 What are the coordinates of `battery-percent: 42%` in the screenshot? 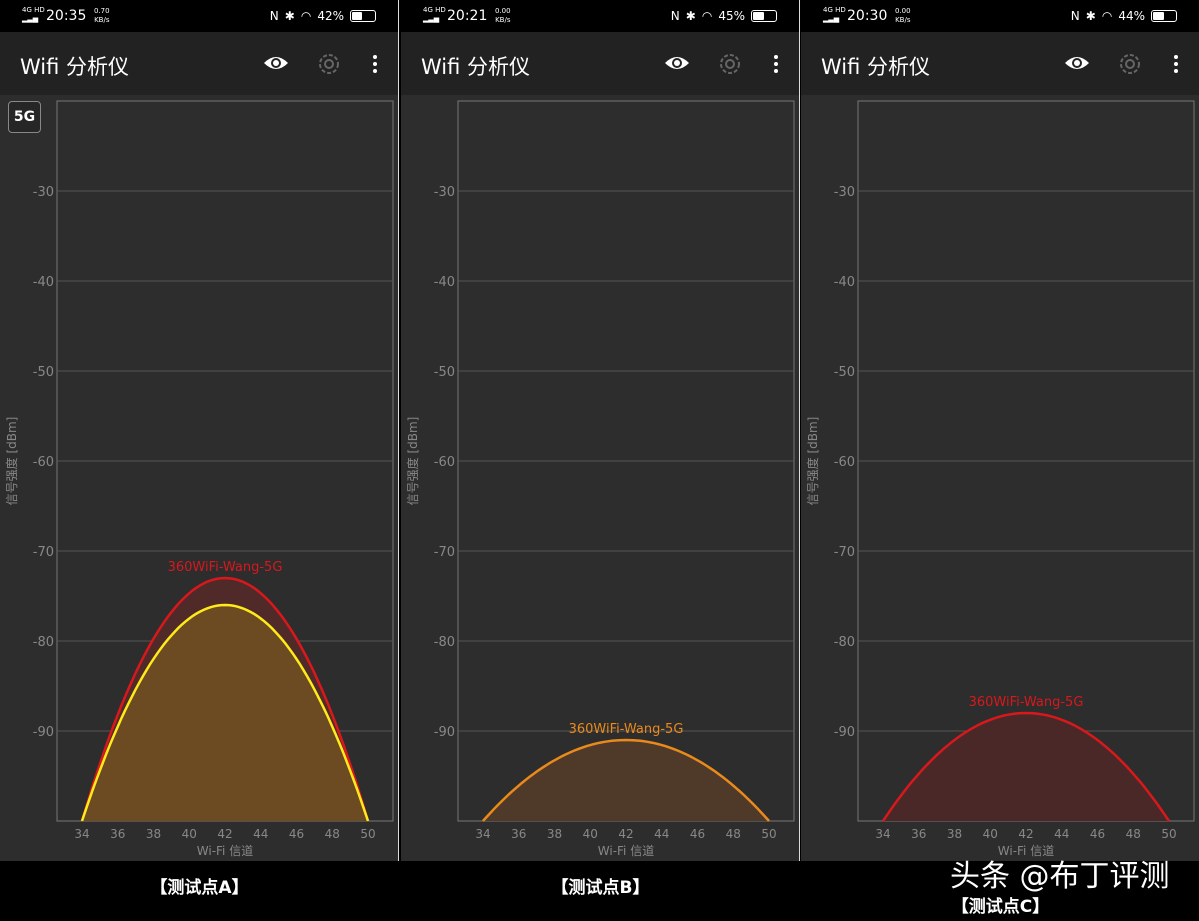 It's located at (330, 16).